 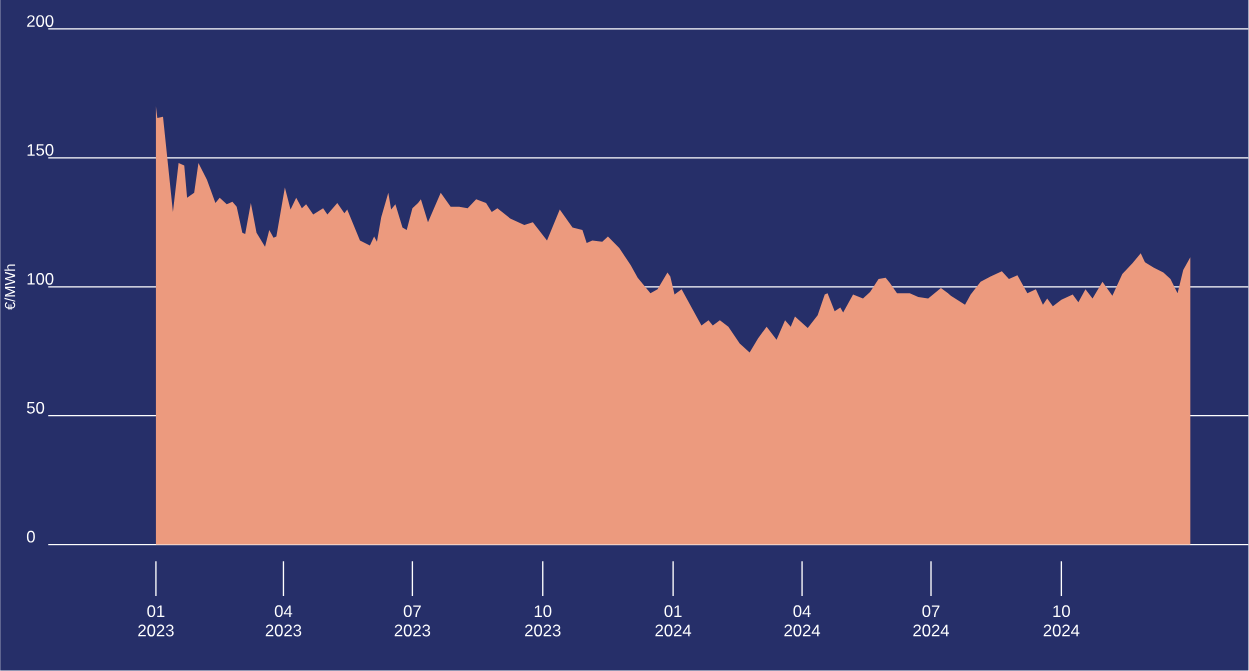 What do you see at coordinates (412, 621) in the screenshot?
I see `x-tick-label: 07 2023` at bounding box center [412, 621].